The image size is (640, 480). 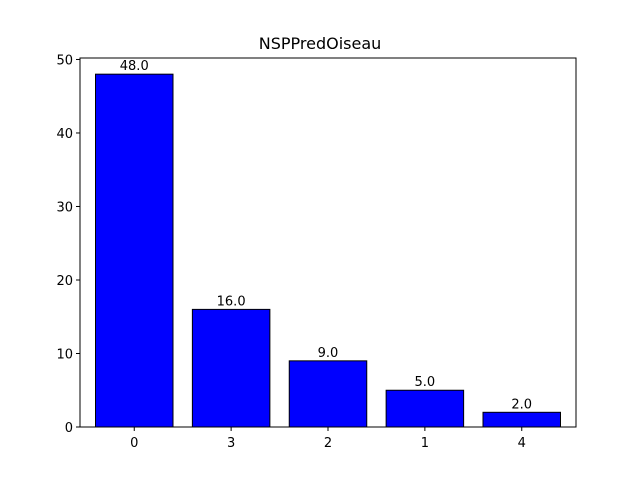 What do you see at coordinates (64, 60) in the screenshot?
I see `y-tick-label: 50` at bounding box center [64, 60].